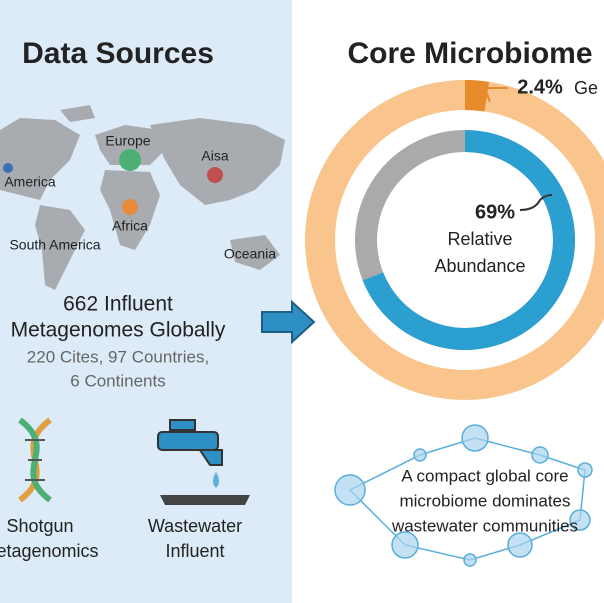 This screenshot has height=603, width=604. What do you see at coordinates (484, 475) in the screenshot?
I see `conclusion-line: A compact global core` at bounding box center [484, 475].